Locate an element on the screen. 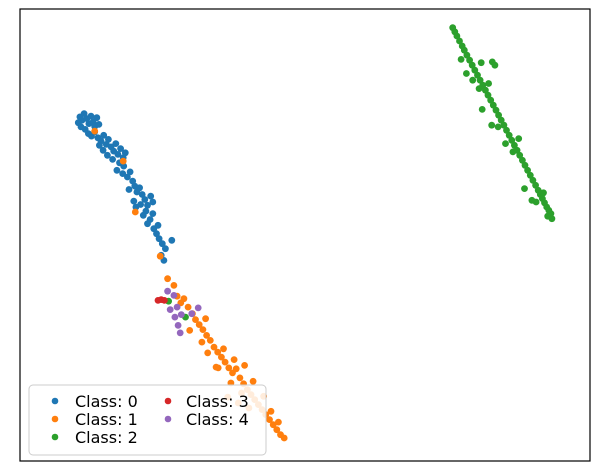 Image resolution: width=598 pixels, height=465 pixels. legend-label-class-1: Class: 1 is located at coordinates (106, 419).